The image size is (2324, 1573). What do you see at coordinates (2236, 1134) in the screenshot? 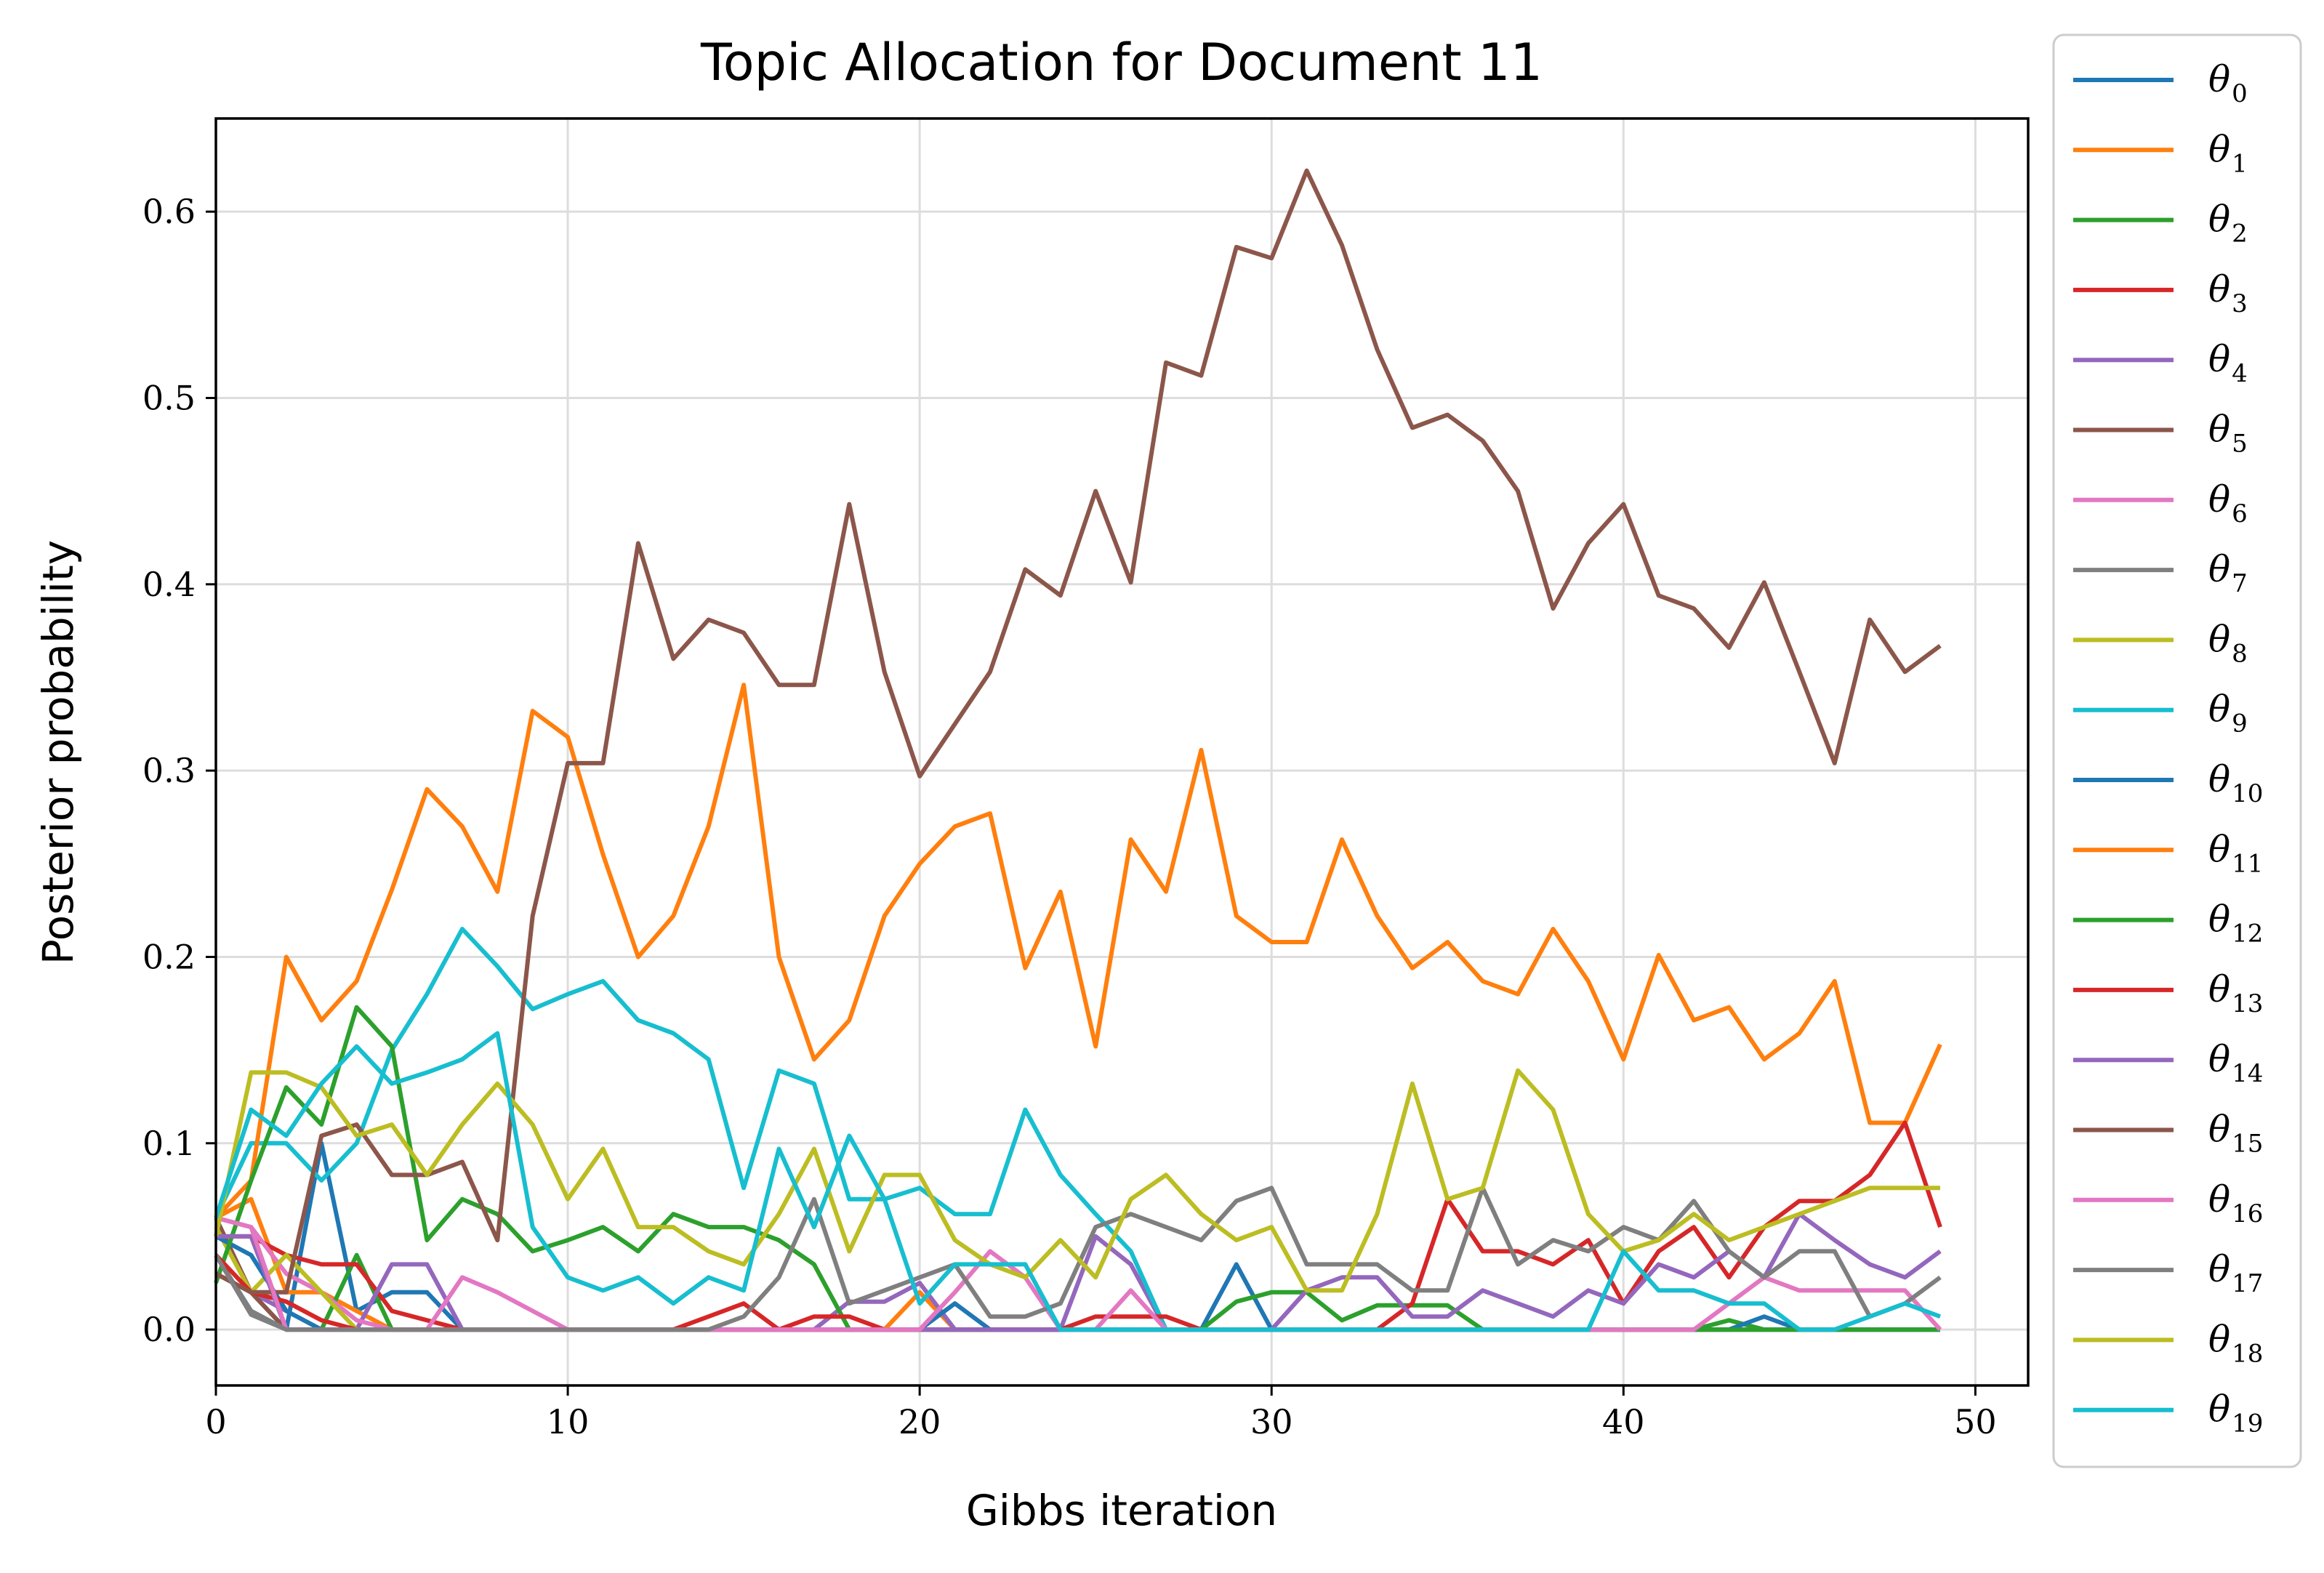
I see `legend-entry-label: θ15` at bounding box center [2236, 1134].